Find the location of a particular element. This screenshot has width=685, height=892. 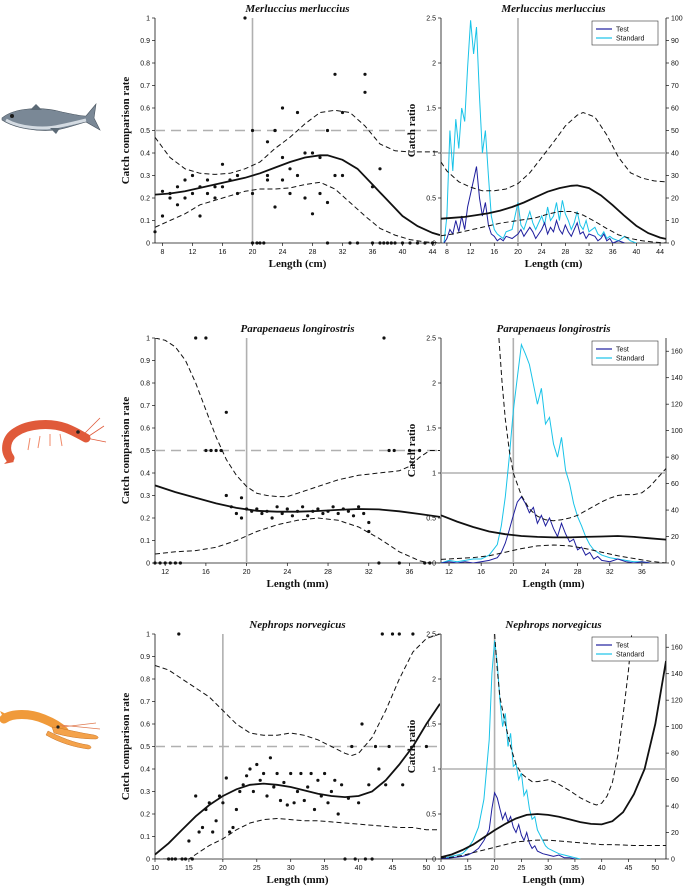

x-tick-label: 20 is located at coordinates (495, 868).